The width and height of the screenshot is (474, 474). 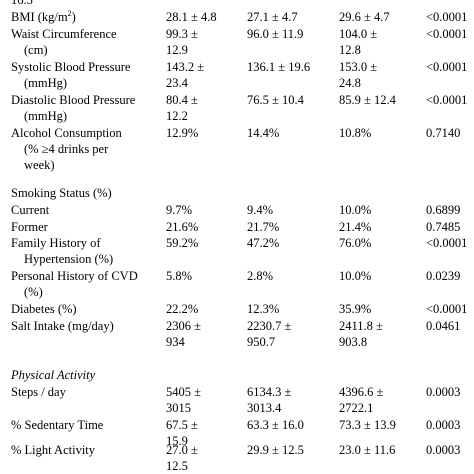 What do you see at coordinates (269, 392) in the screenshot?
I see `table-cell: 6134.3 ±` at bounding box center [269, 392].